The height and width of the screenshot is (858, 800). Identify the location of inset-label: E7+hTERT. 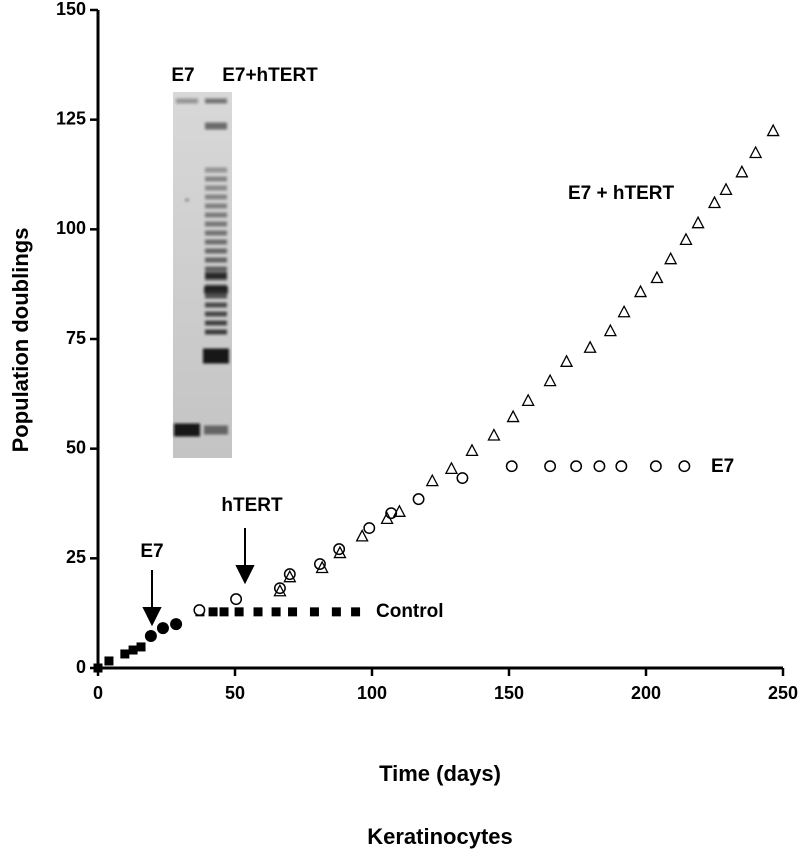
(270, 75).